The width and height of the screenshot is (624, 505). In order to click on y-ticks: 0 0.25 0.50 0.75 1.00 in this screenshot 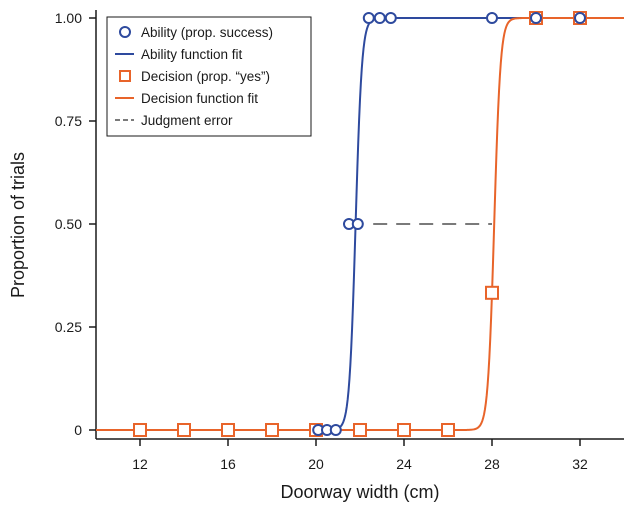, I will do `click(75, 224)`.